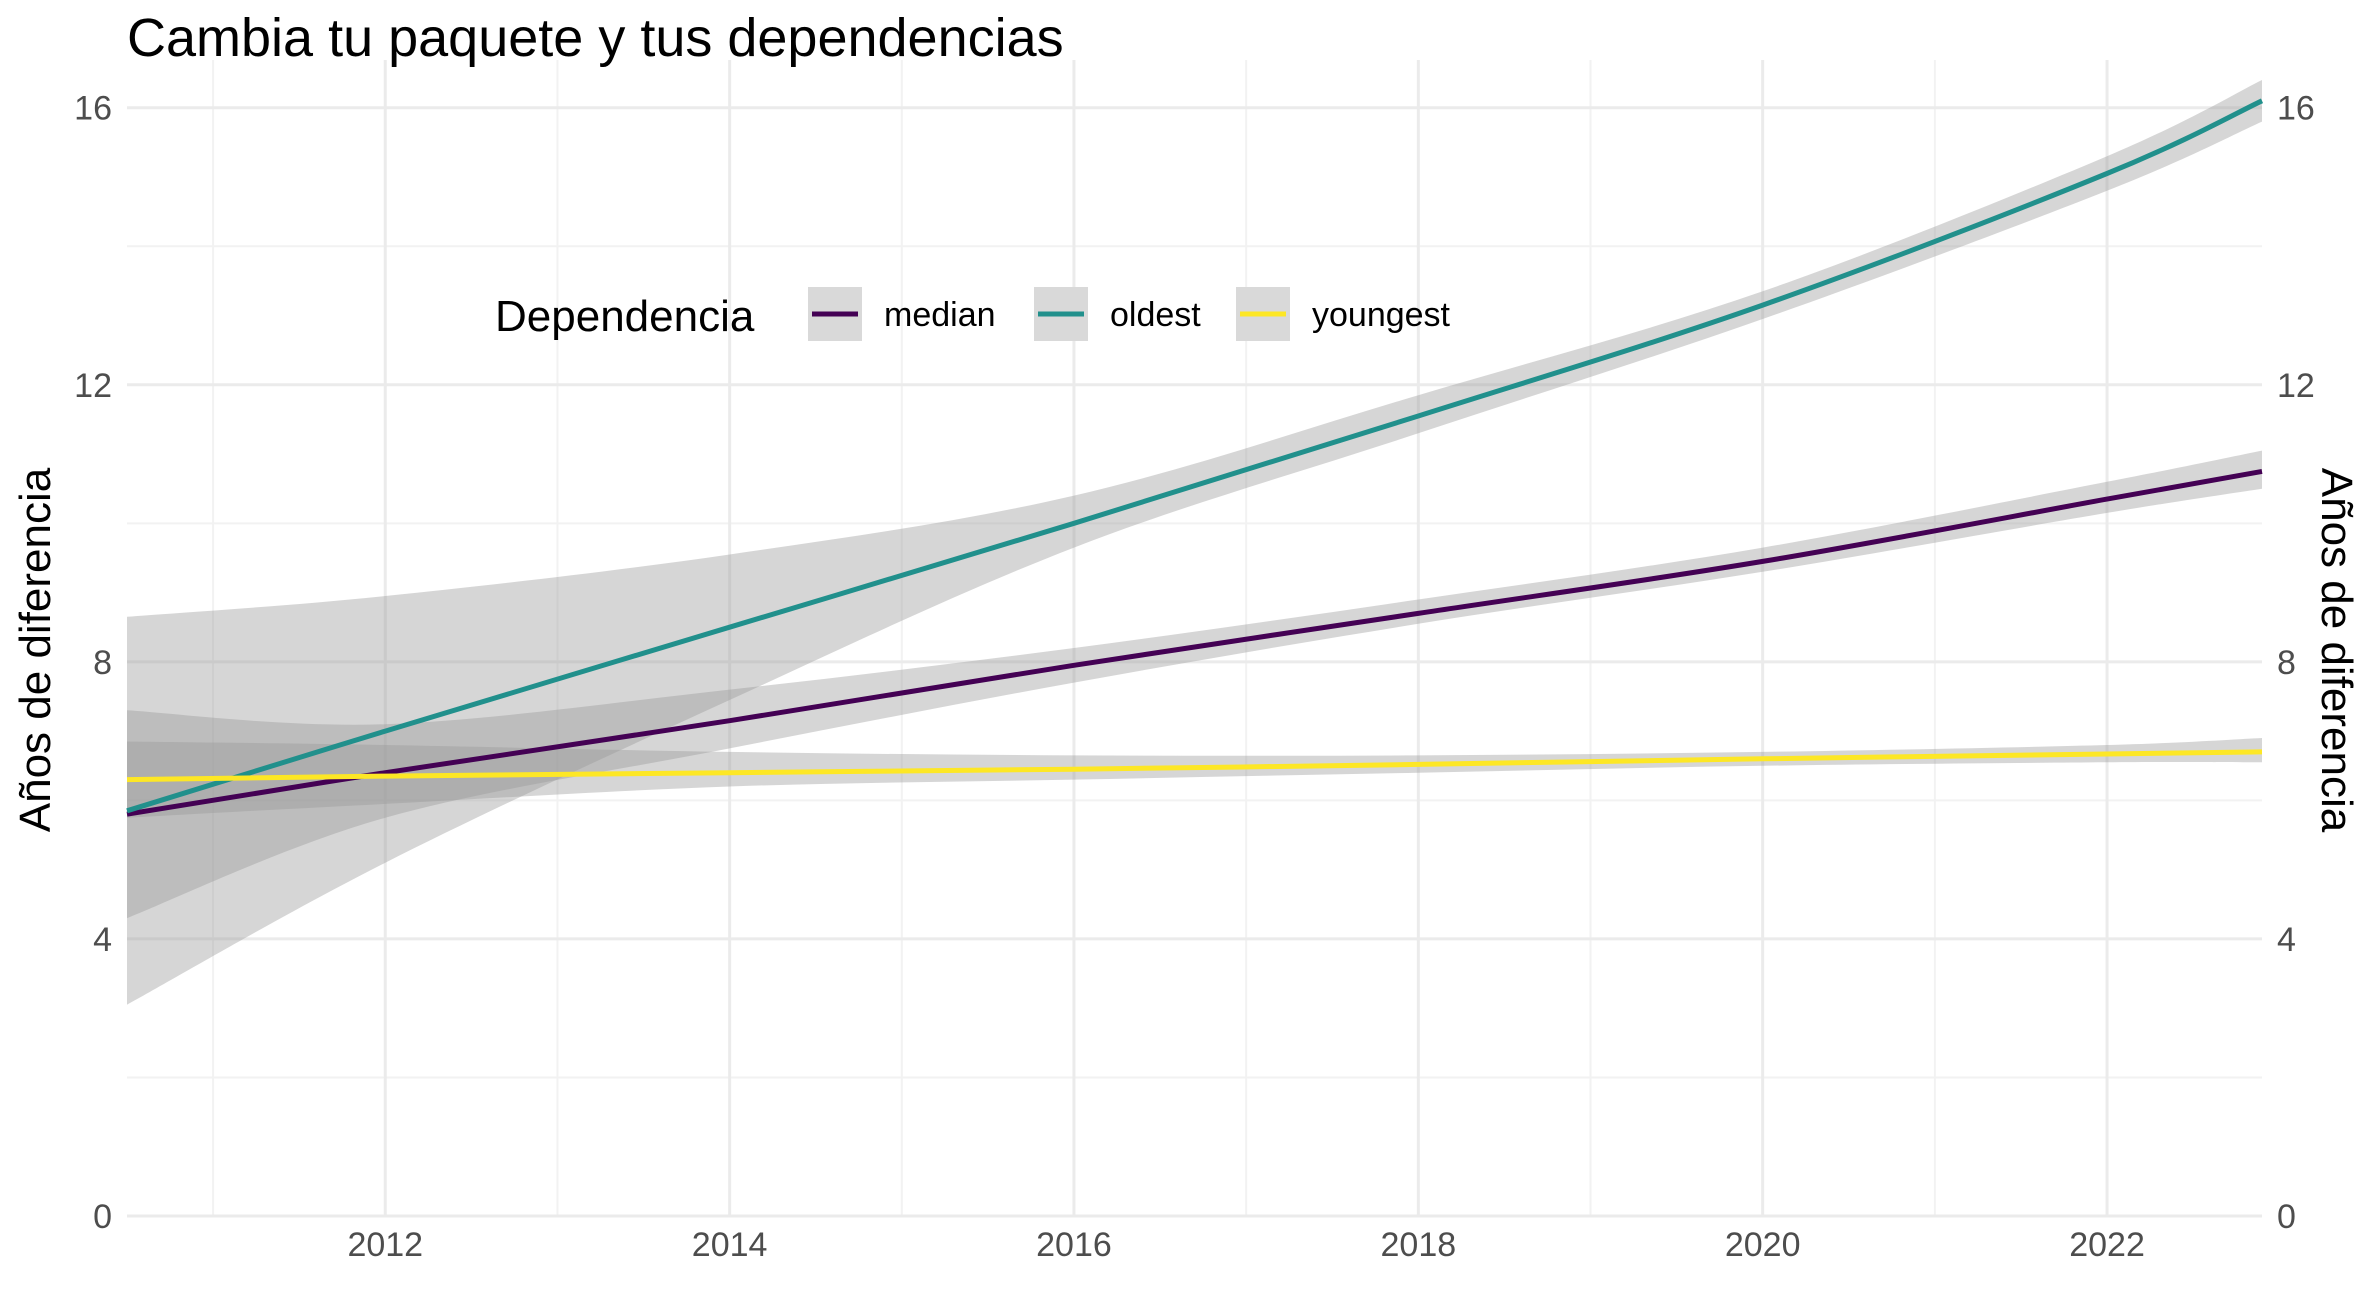  What do you see at coordinates (625, 316) in the screenshot?
I see `legend-title: Dependencia` at bounding box center [625, 316].